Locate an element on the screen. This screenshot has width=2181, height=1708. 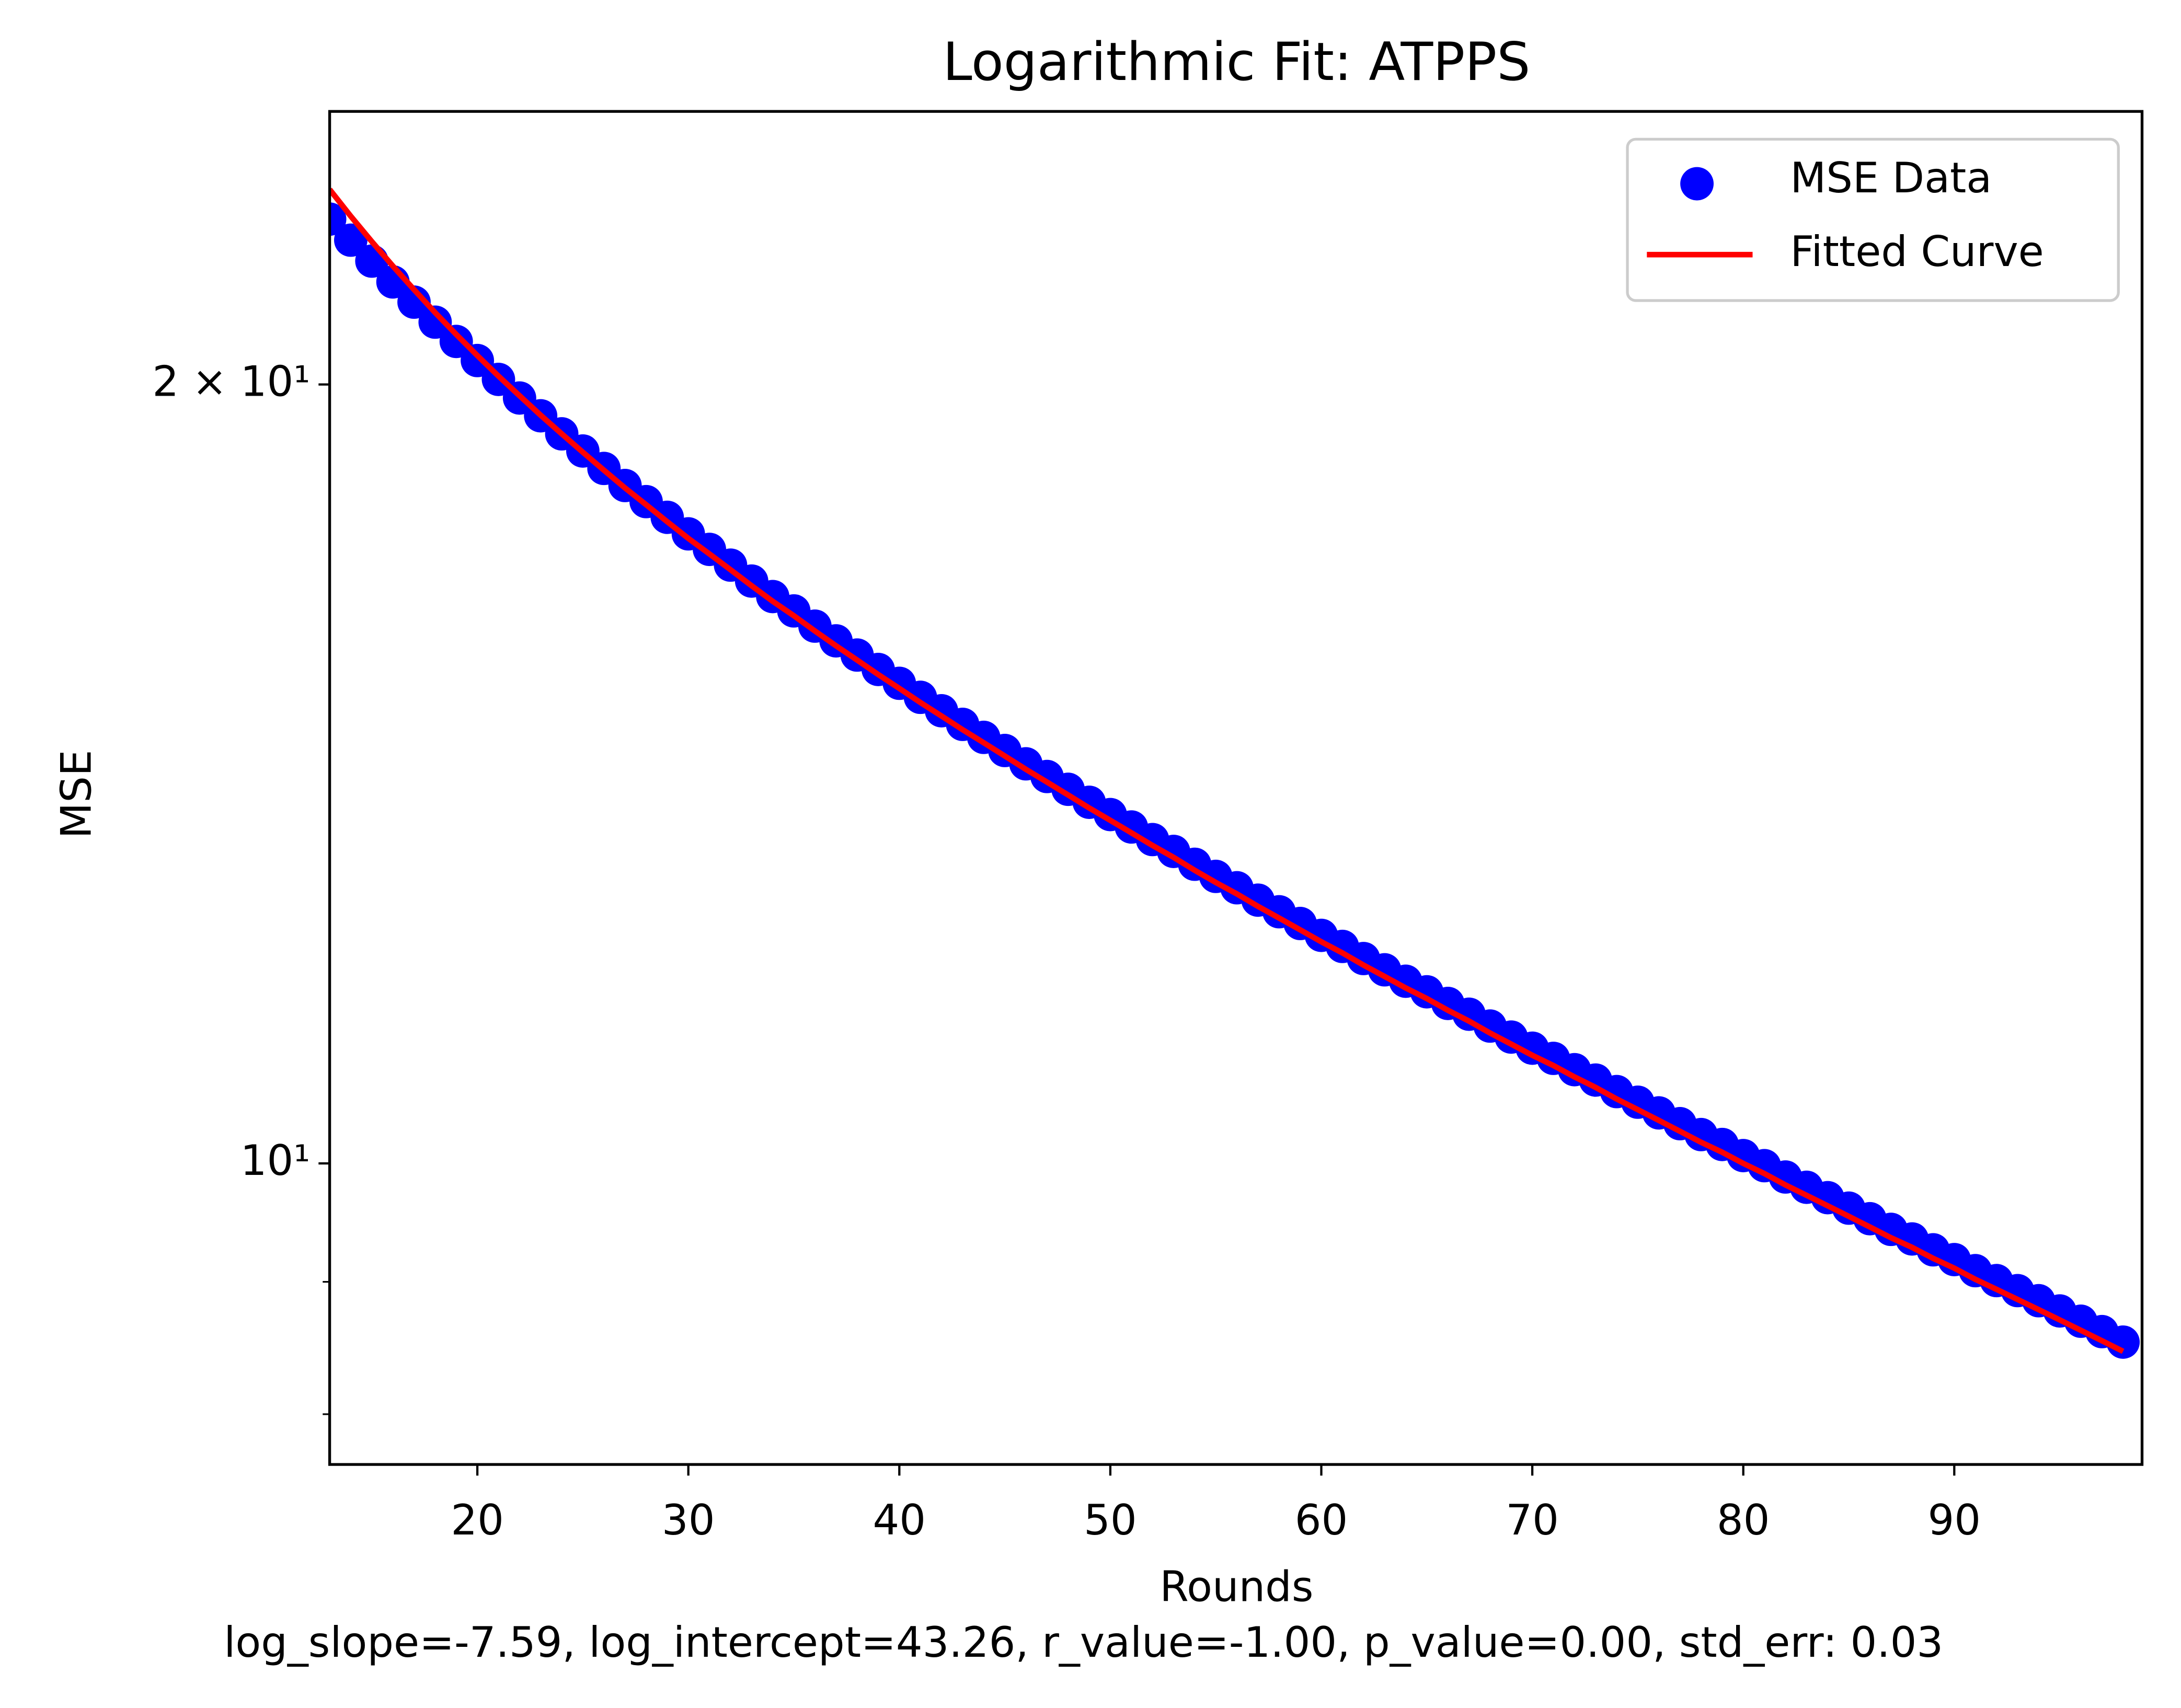
x-tick-label: 90 is located at coordinates (1954, 1520).